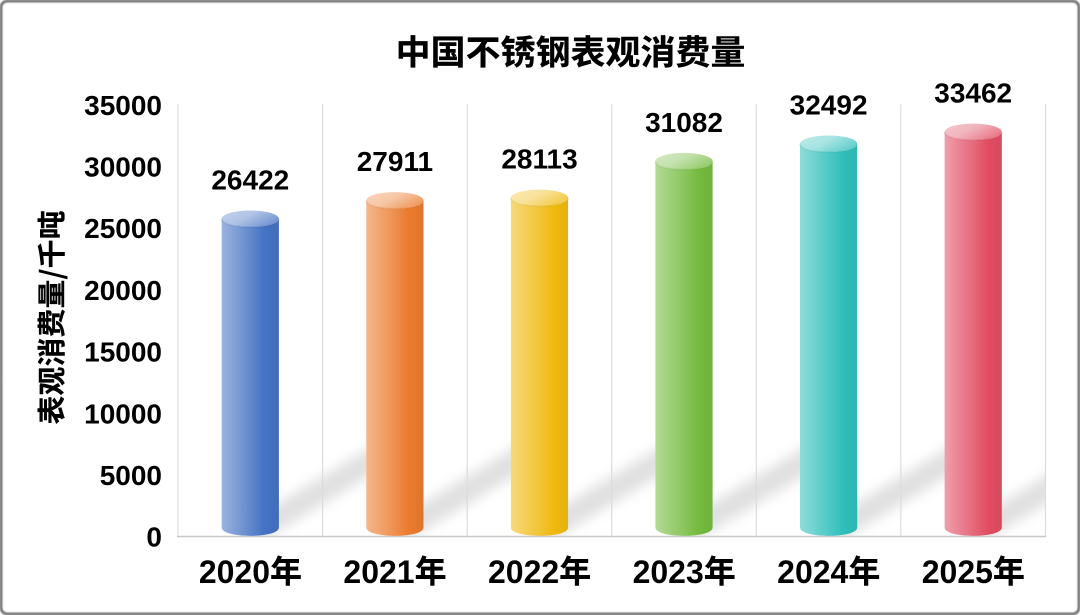 The image size is (1080, 615). What do you see at coordinates (378, 572) in the screenshot?
I see `svg-text: 2021` at bounding box center [378, 572].